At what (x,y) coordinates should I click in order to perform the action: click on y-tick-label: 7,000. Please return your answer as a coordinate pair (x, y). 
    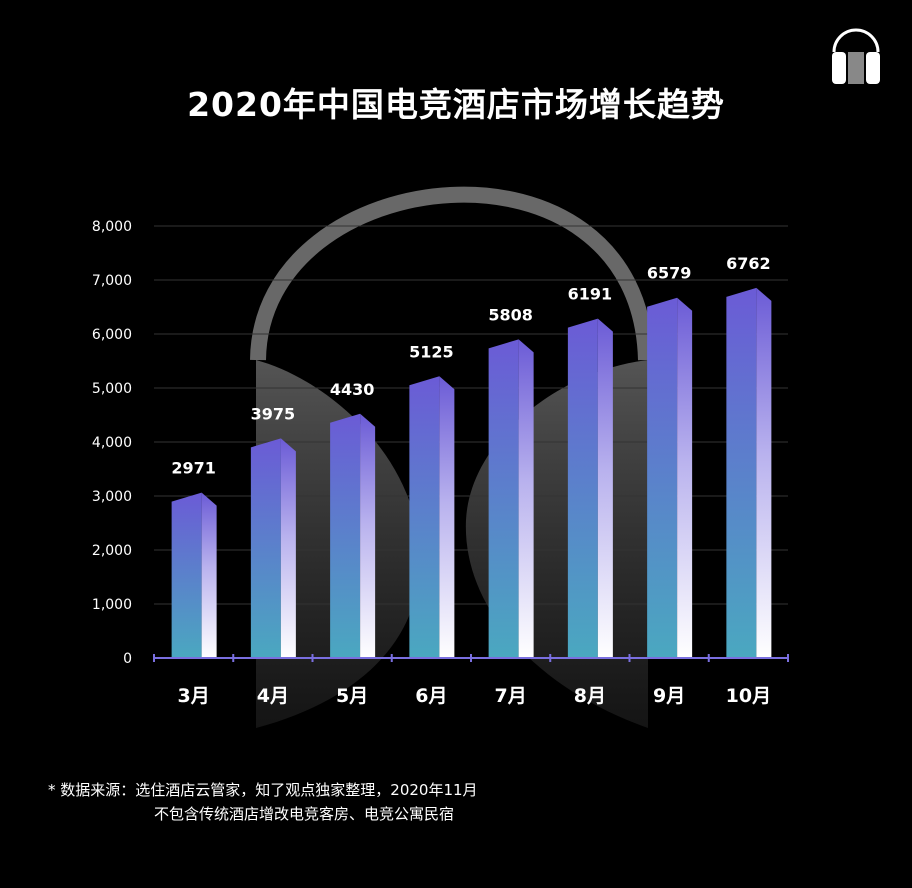
    Looking at the image, I should click on (112, 281).